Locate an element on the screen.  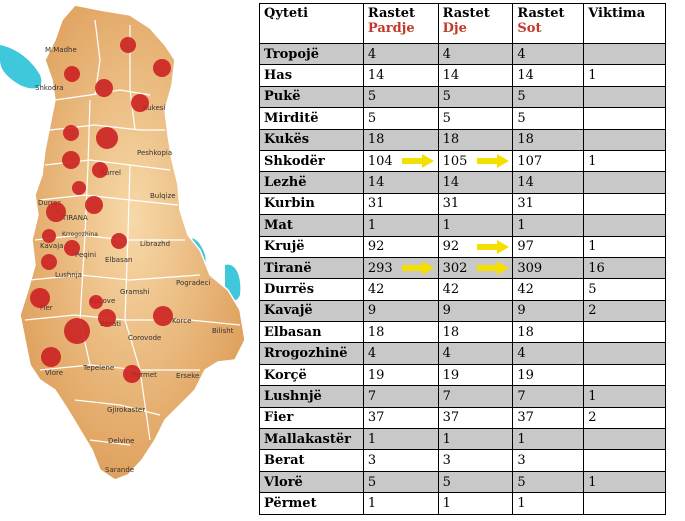
cases-yesterday-cell: 105 is located at coordinates (475, 161).